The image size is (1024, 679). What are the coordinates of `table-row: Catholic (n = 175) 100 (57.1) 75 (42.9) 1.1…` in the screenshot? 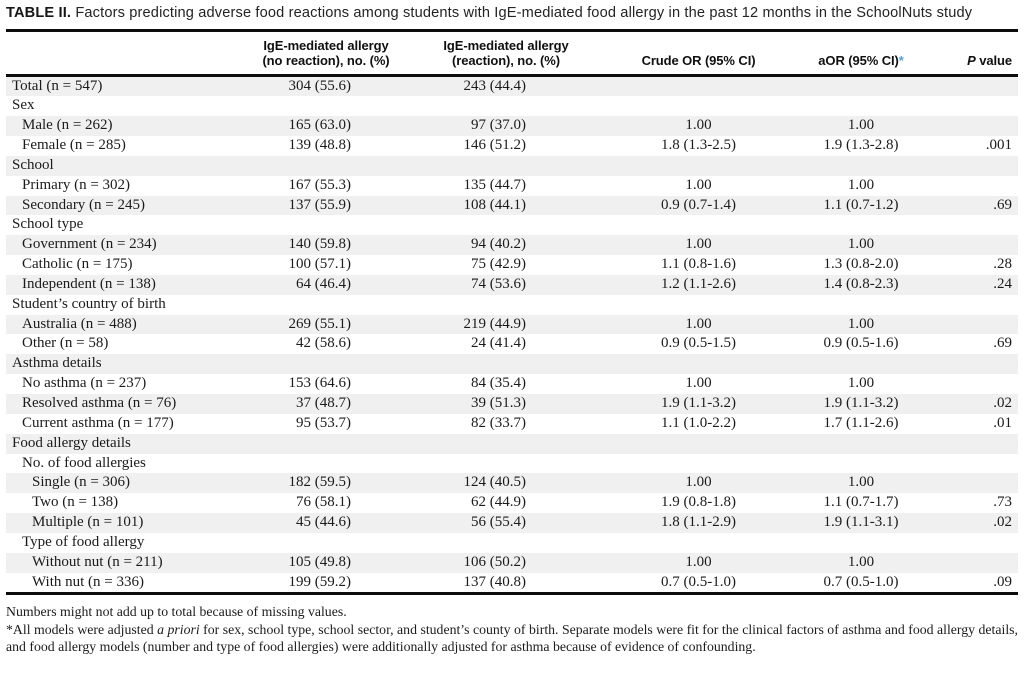 It's located at (512, 265).